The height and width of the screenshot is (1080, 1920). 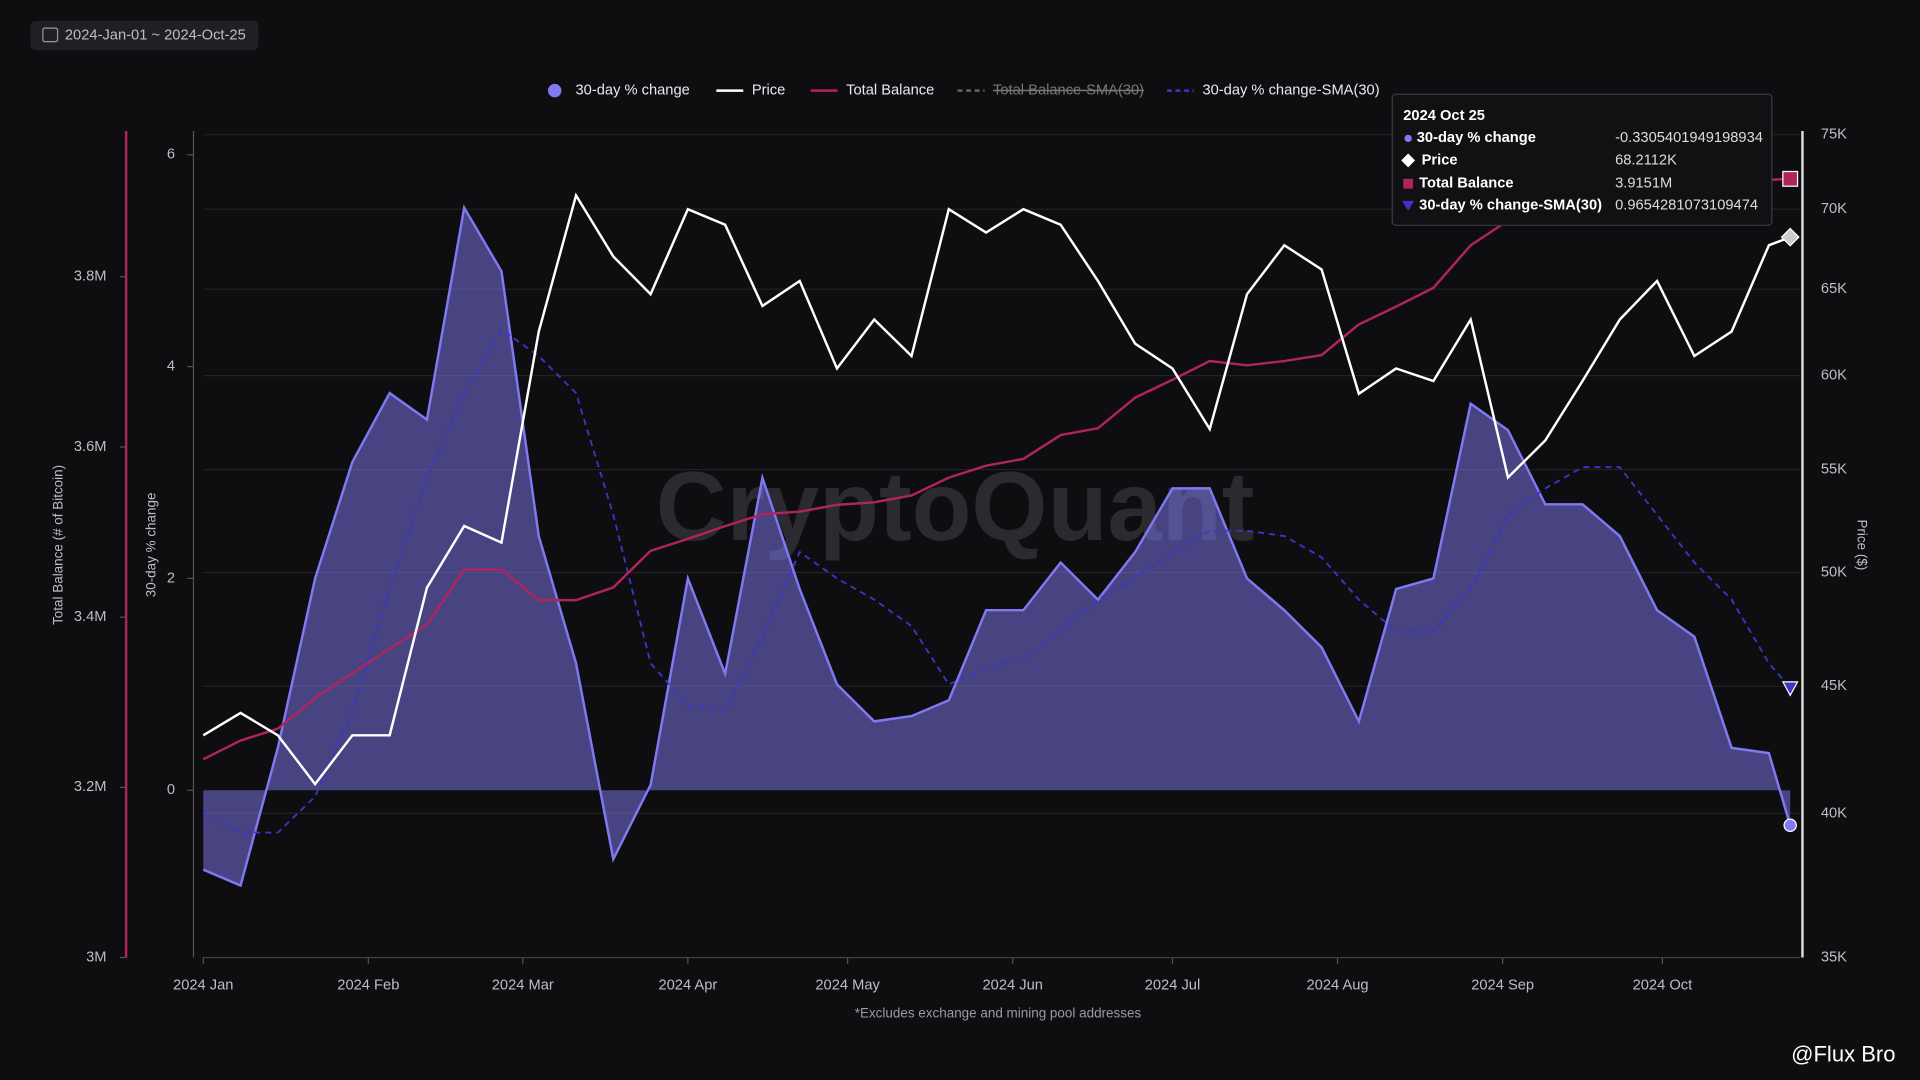 What do you see at coordinates (171, 155) in the screenshot?
I see `pct-tick-label: 6` at bounding box center [171, 155].